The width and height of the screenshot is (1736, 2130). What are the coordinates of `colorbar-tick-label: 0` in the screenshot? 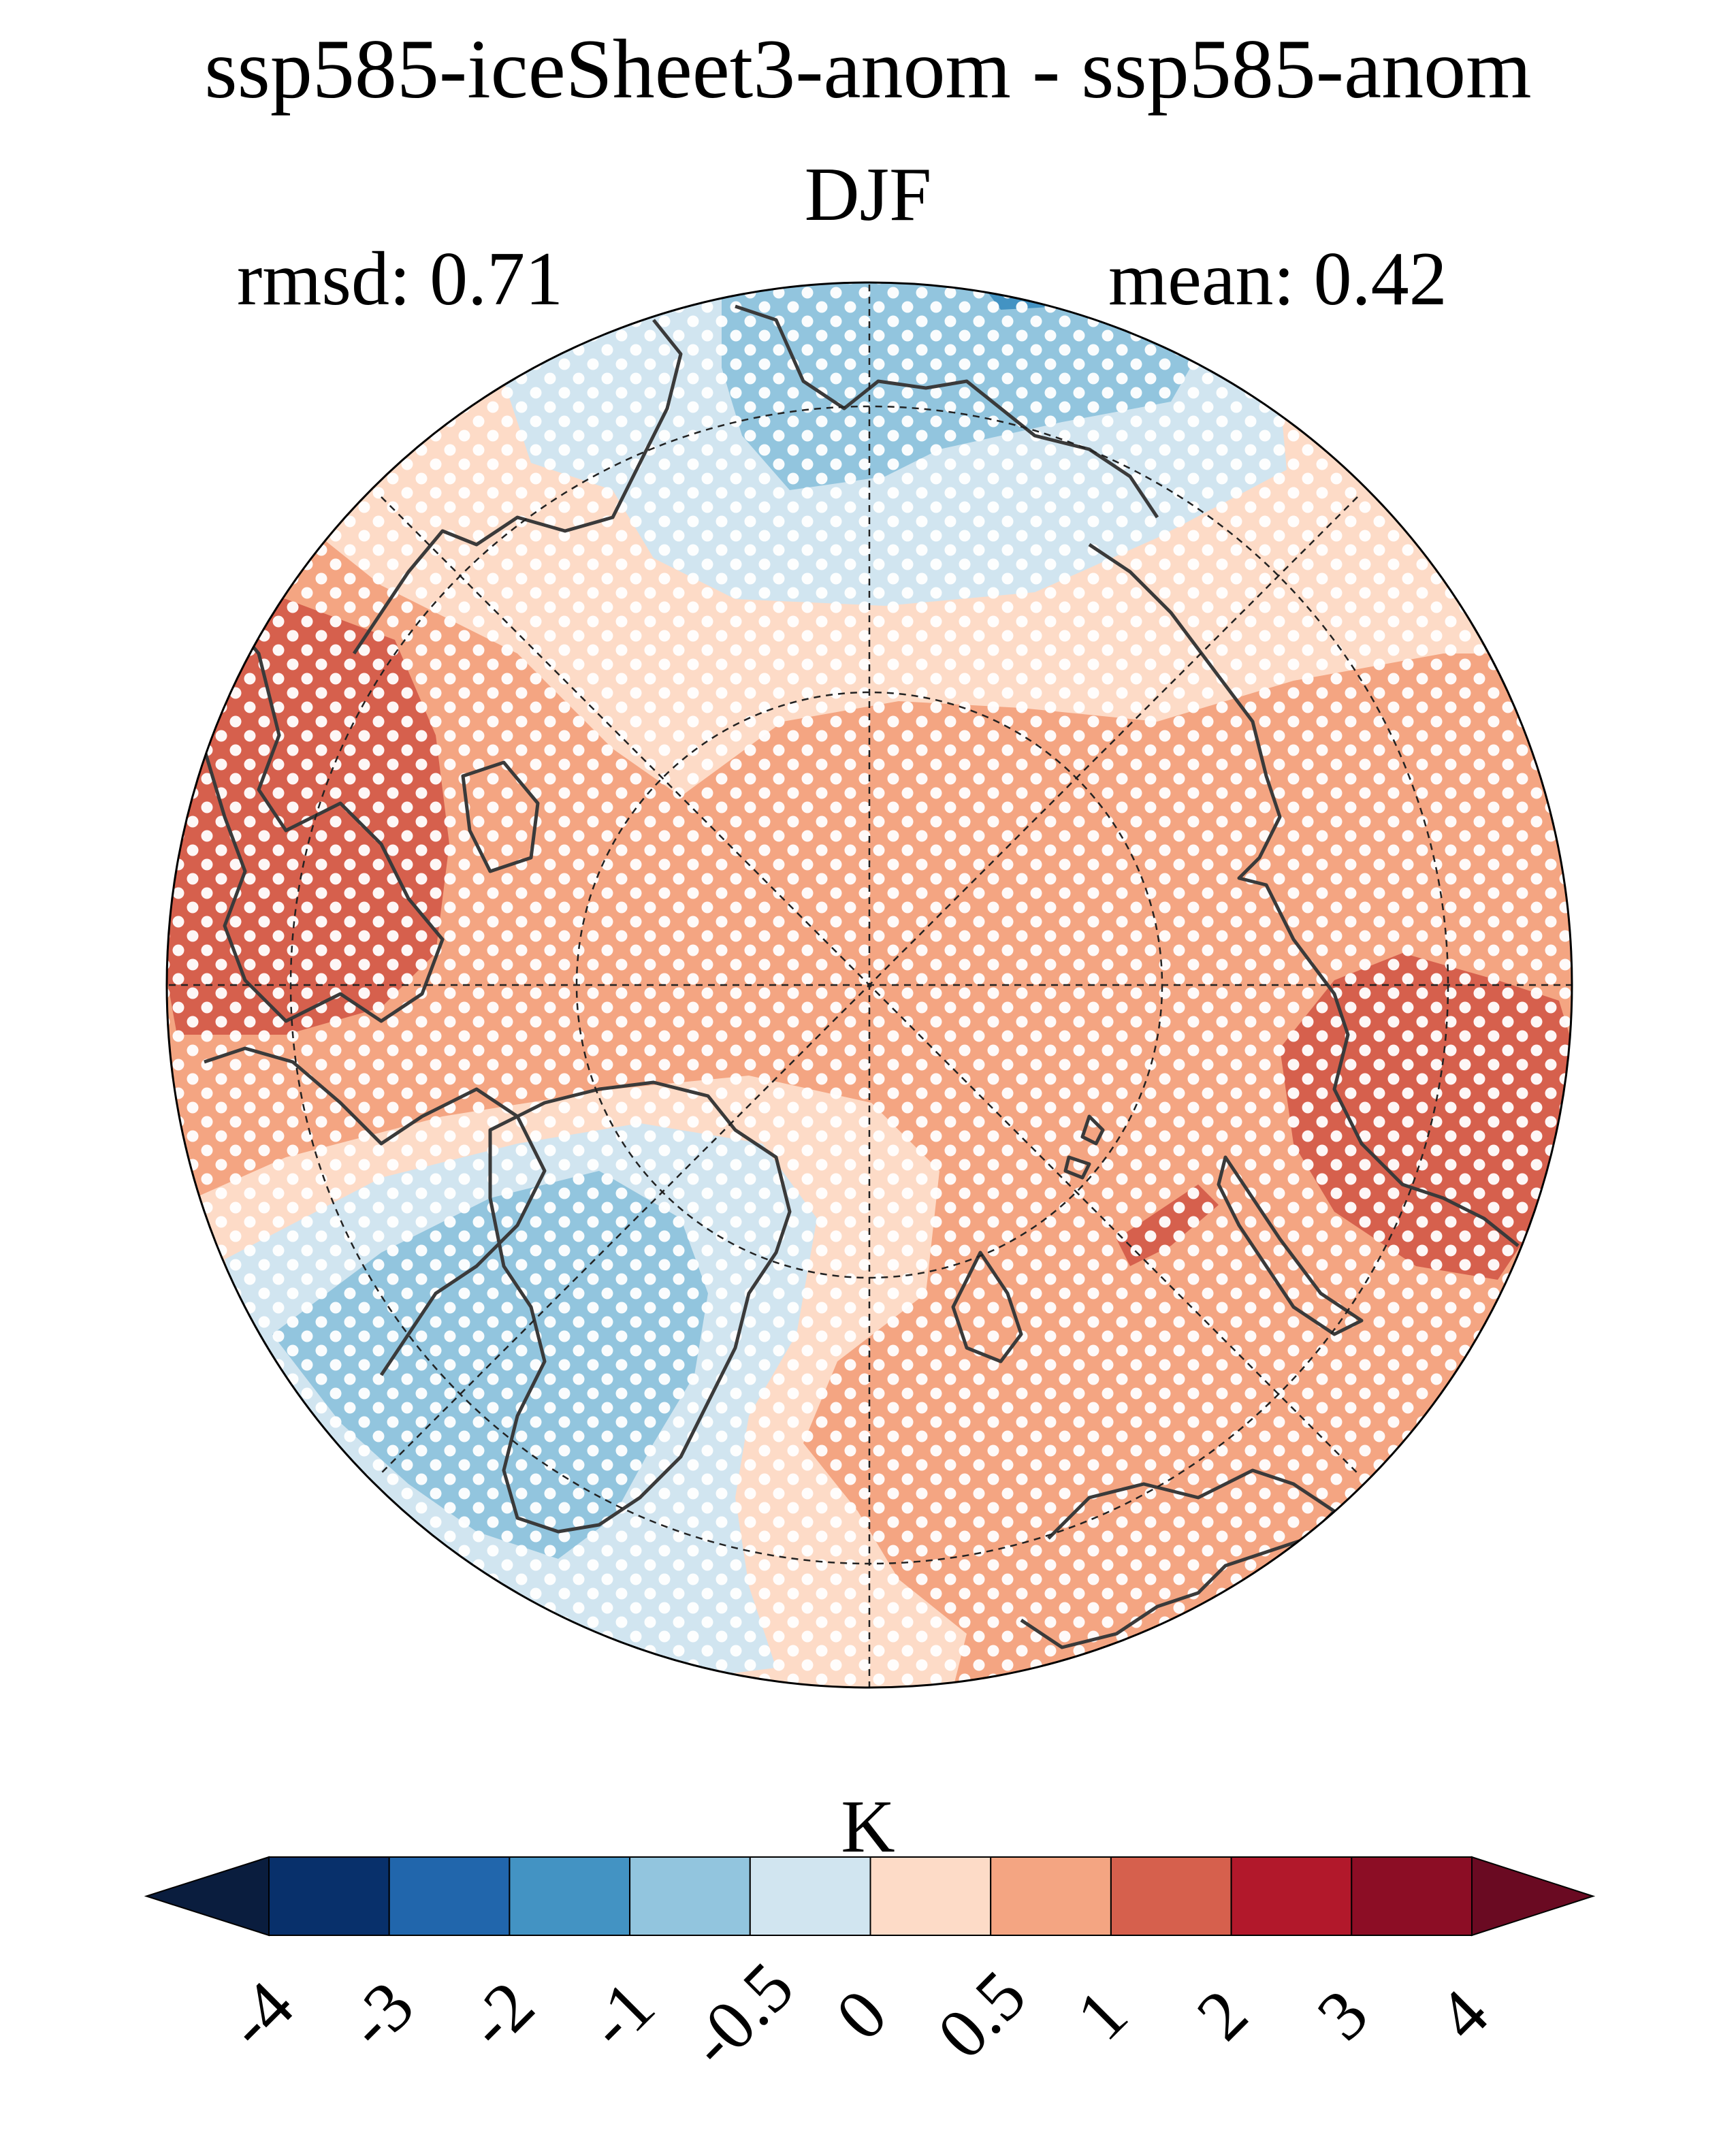 It's located at (861, 2015).